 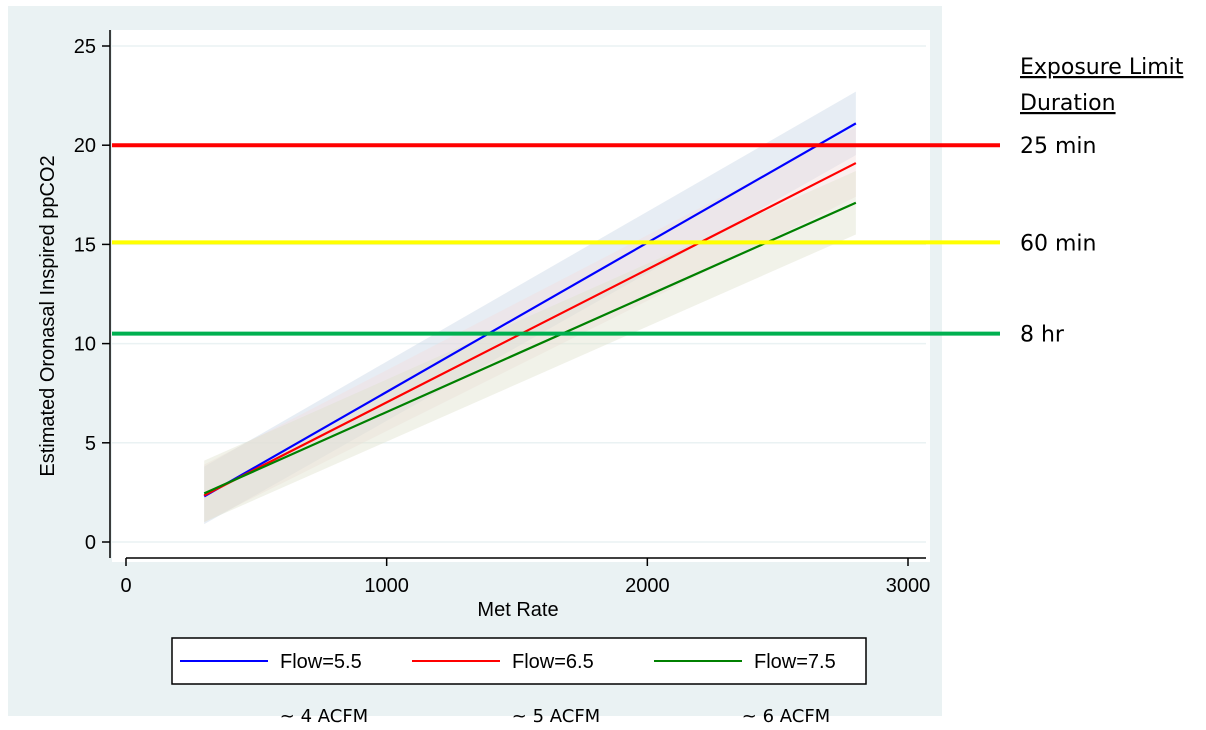 I want to click on reference-label-2: 60 min, so click(x=1058, y=243).